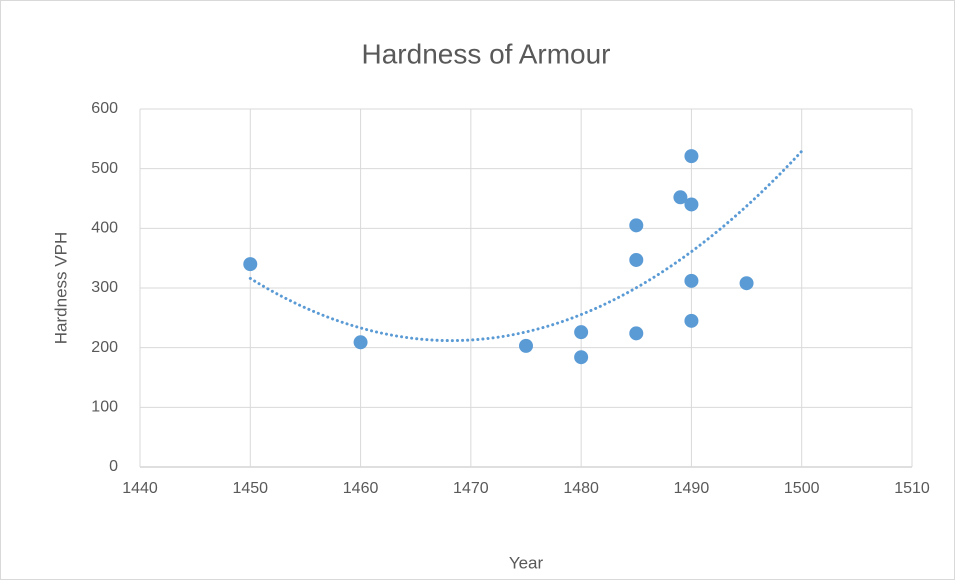  Describe the element at coordinates (104, 108) in the screenshot. I see `y-tick-label: 600` at that location.